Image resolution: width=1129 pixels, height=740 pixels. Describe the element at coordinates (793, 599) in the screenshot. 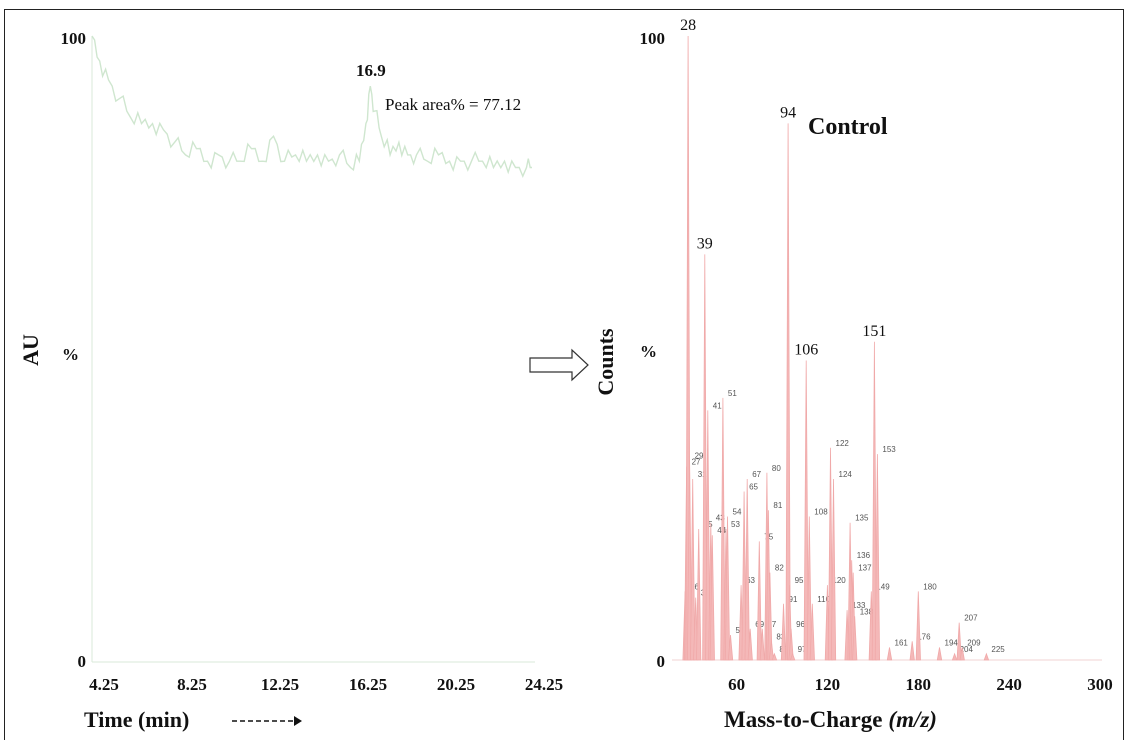

I see `peak-mz-label: 91` at that location.